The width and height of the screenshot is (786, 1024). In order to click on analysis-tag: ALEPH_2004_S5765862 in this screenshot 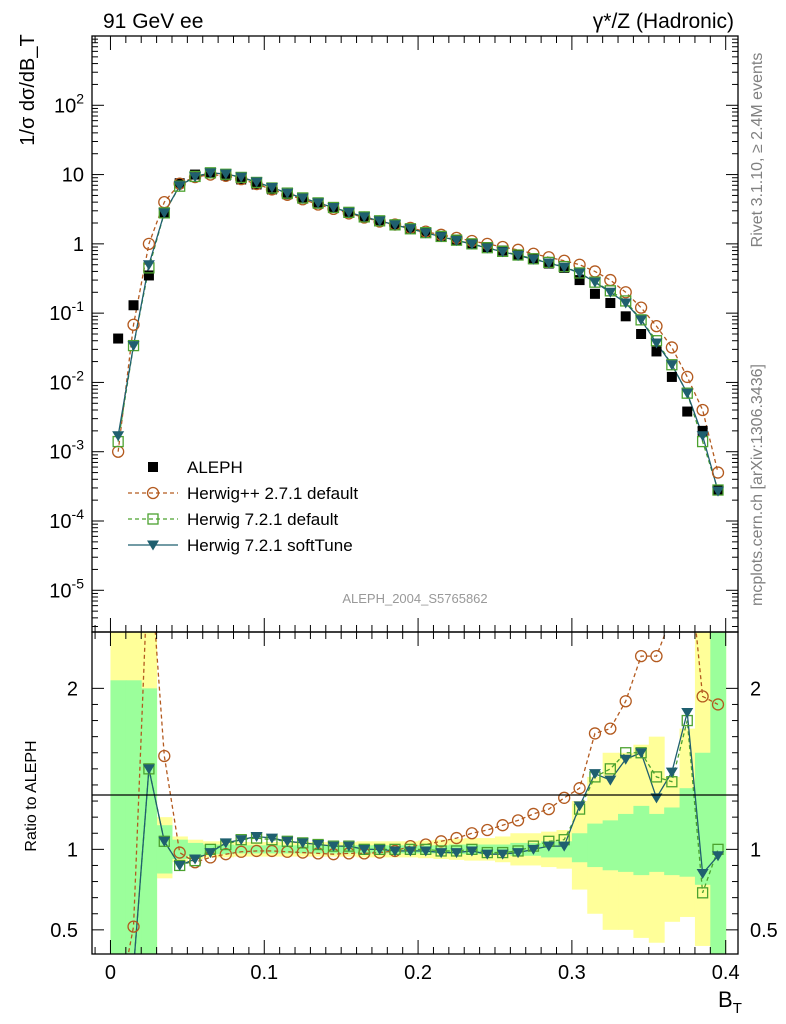, I will do `click(414, 598)`.